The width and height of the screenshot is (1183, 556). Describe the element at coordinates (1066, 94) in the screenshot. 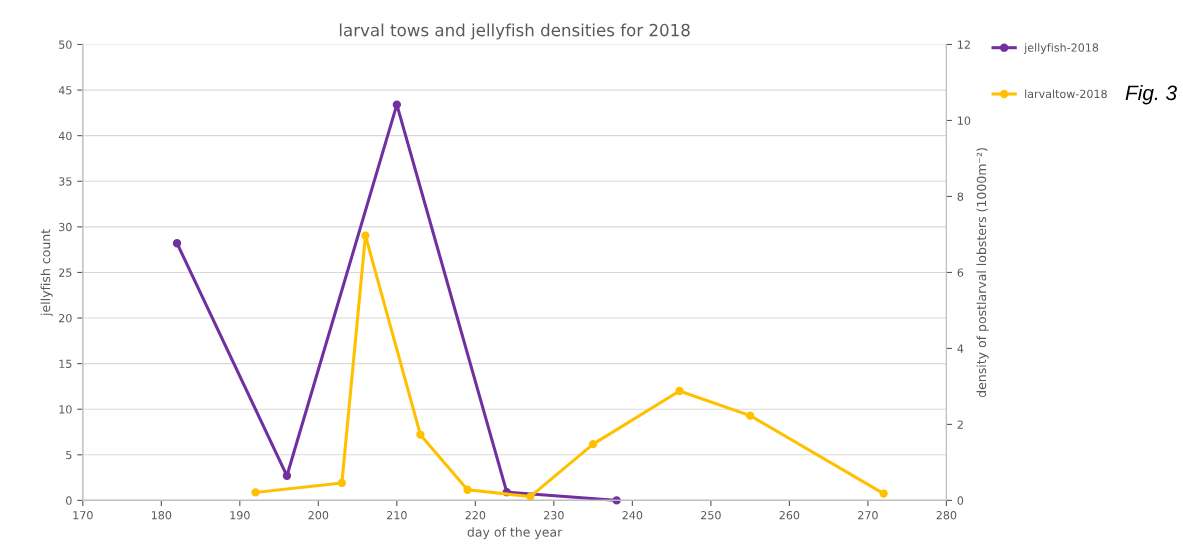

I see `legend-label: larvaltow-2018` at that location.